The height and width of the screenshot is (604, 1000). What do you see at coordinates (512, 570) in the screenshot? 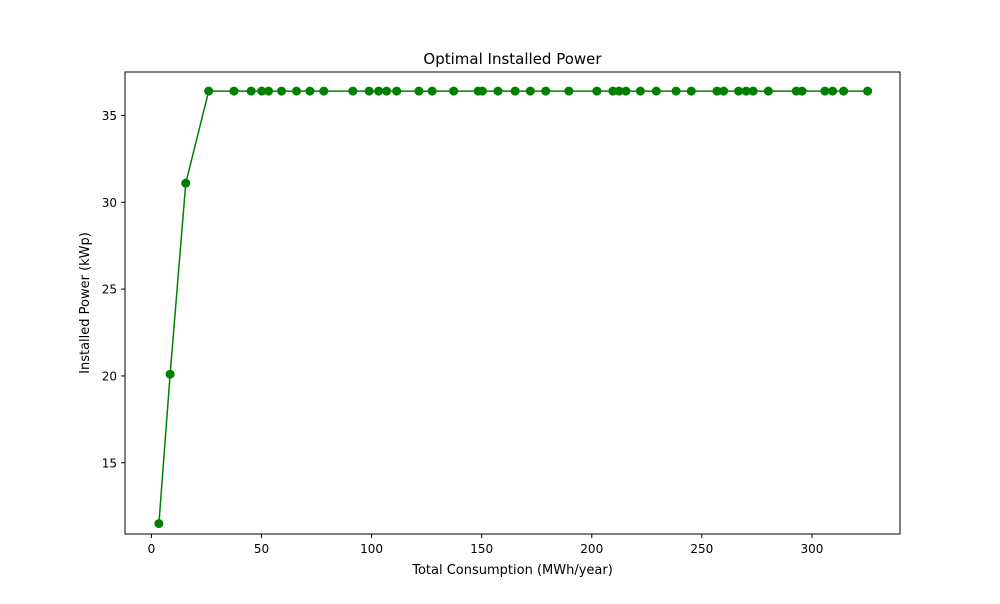
I see `x-axis-label: Total Consumption (MWh/year)` at bounding box center [512, 570].